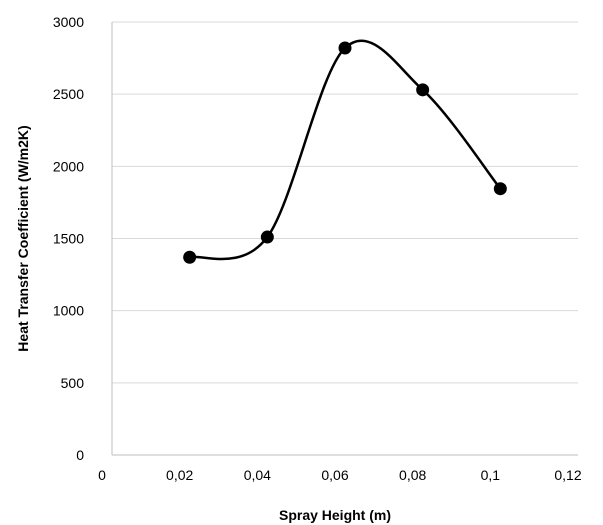  What do you see at coordinates (257, 475) in the screenshot?
I see `x-tick-label: 0,04` at bounding box center [257, 475].